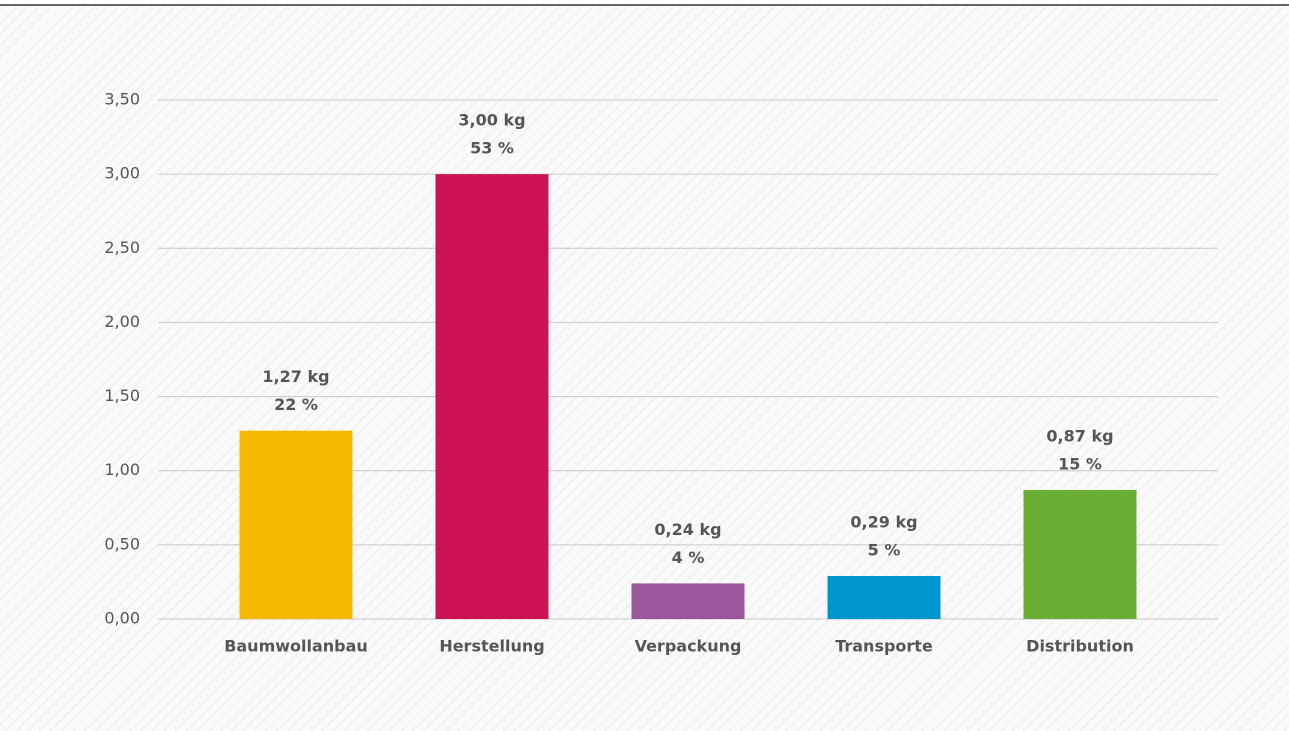 This screenshot has height=731, width=1289. I want to click on percent-label: 53 %, so click(492, 148).